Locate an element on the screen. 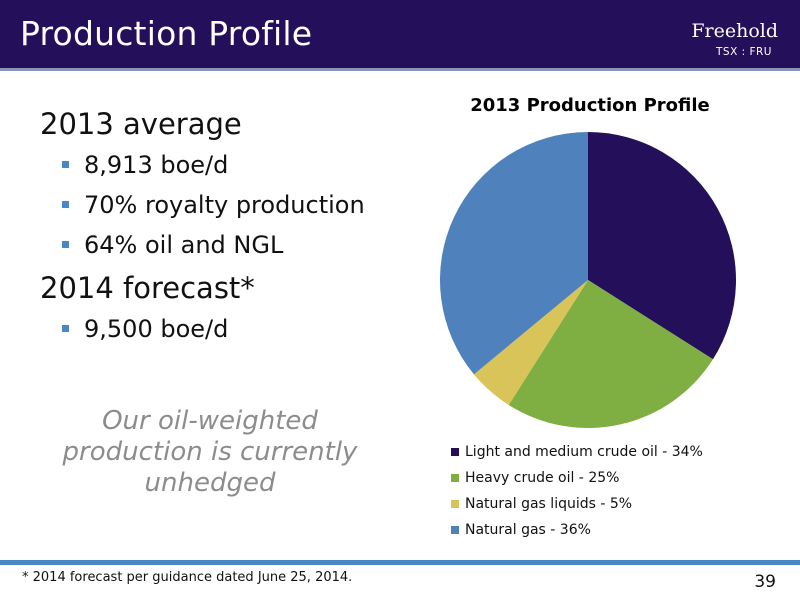 Image resolution: width=800 pixels, height=600 pixels. page-title: Production Profile is located at coordinates (166, 33).